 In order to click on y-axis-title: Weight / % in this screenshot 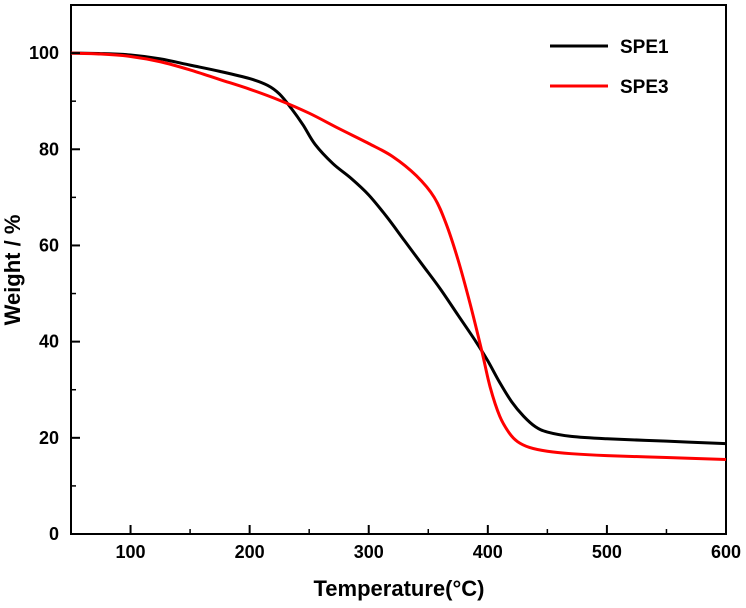, I will do `click(12, 270)`.